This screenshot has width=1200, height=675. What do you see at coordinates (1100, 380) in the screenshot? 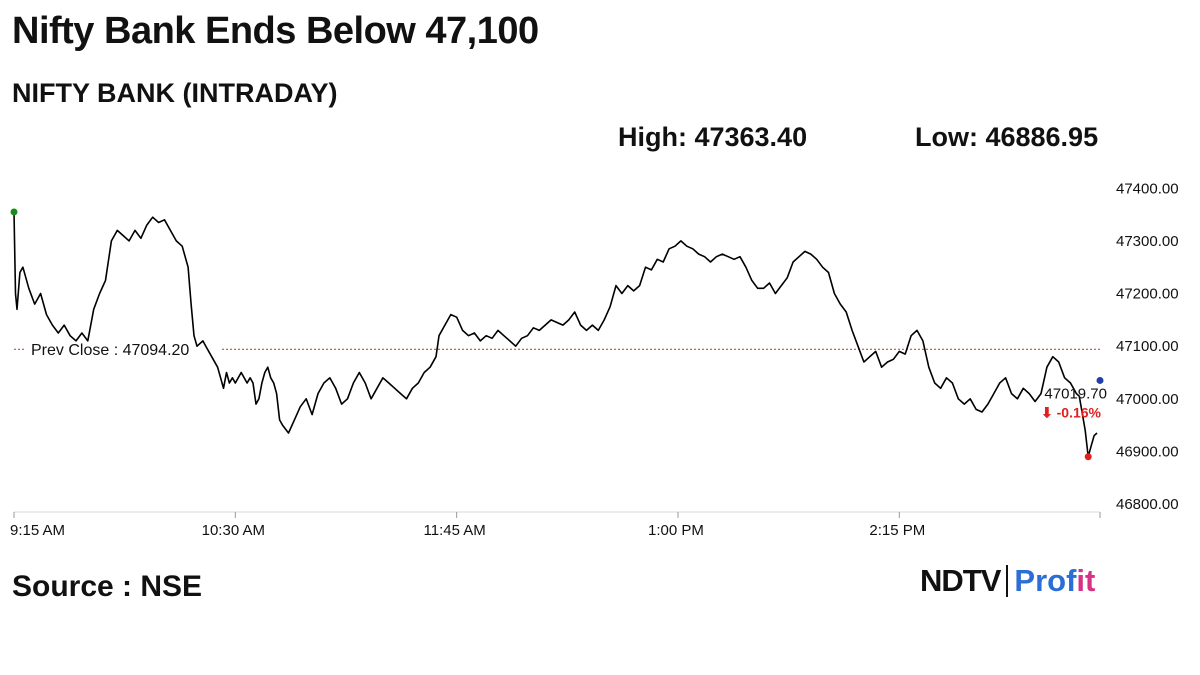
I see `last-marker` at bounding box center [1100, 380].